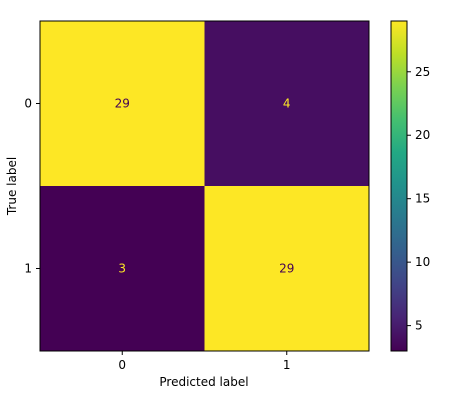 The height and width of the screenshot is (401, 454). Describe the element at coordinates (422, 199) in the screenshot. I see `colorbar-tick-label: 15` at that location.